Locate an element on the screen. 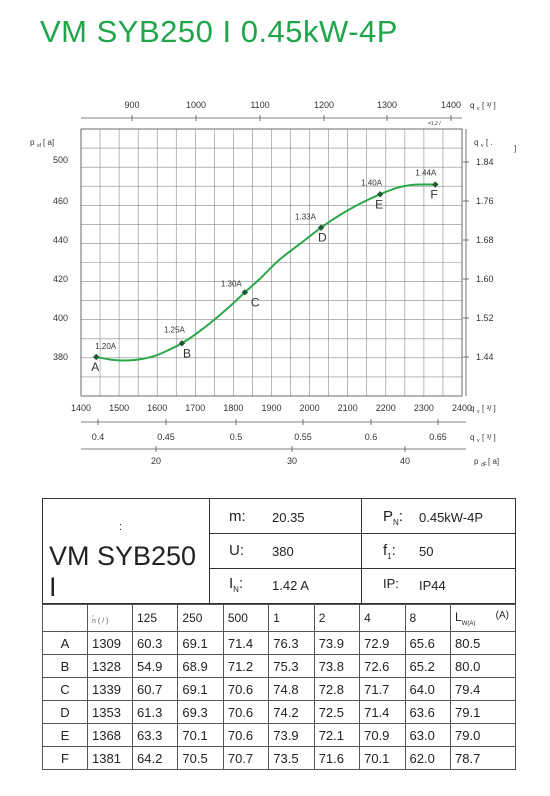 This screenshot has height=796, width=550. sound-power-cell: 80.0 is located at coordinates (483, 666).